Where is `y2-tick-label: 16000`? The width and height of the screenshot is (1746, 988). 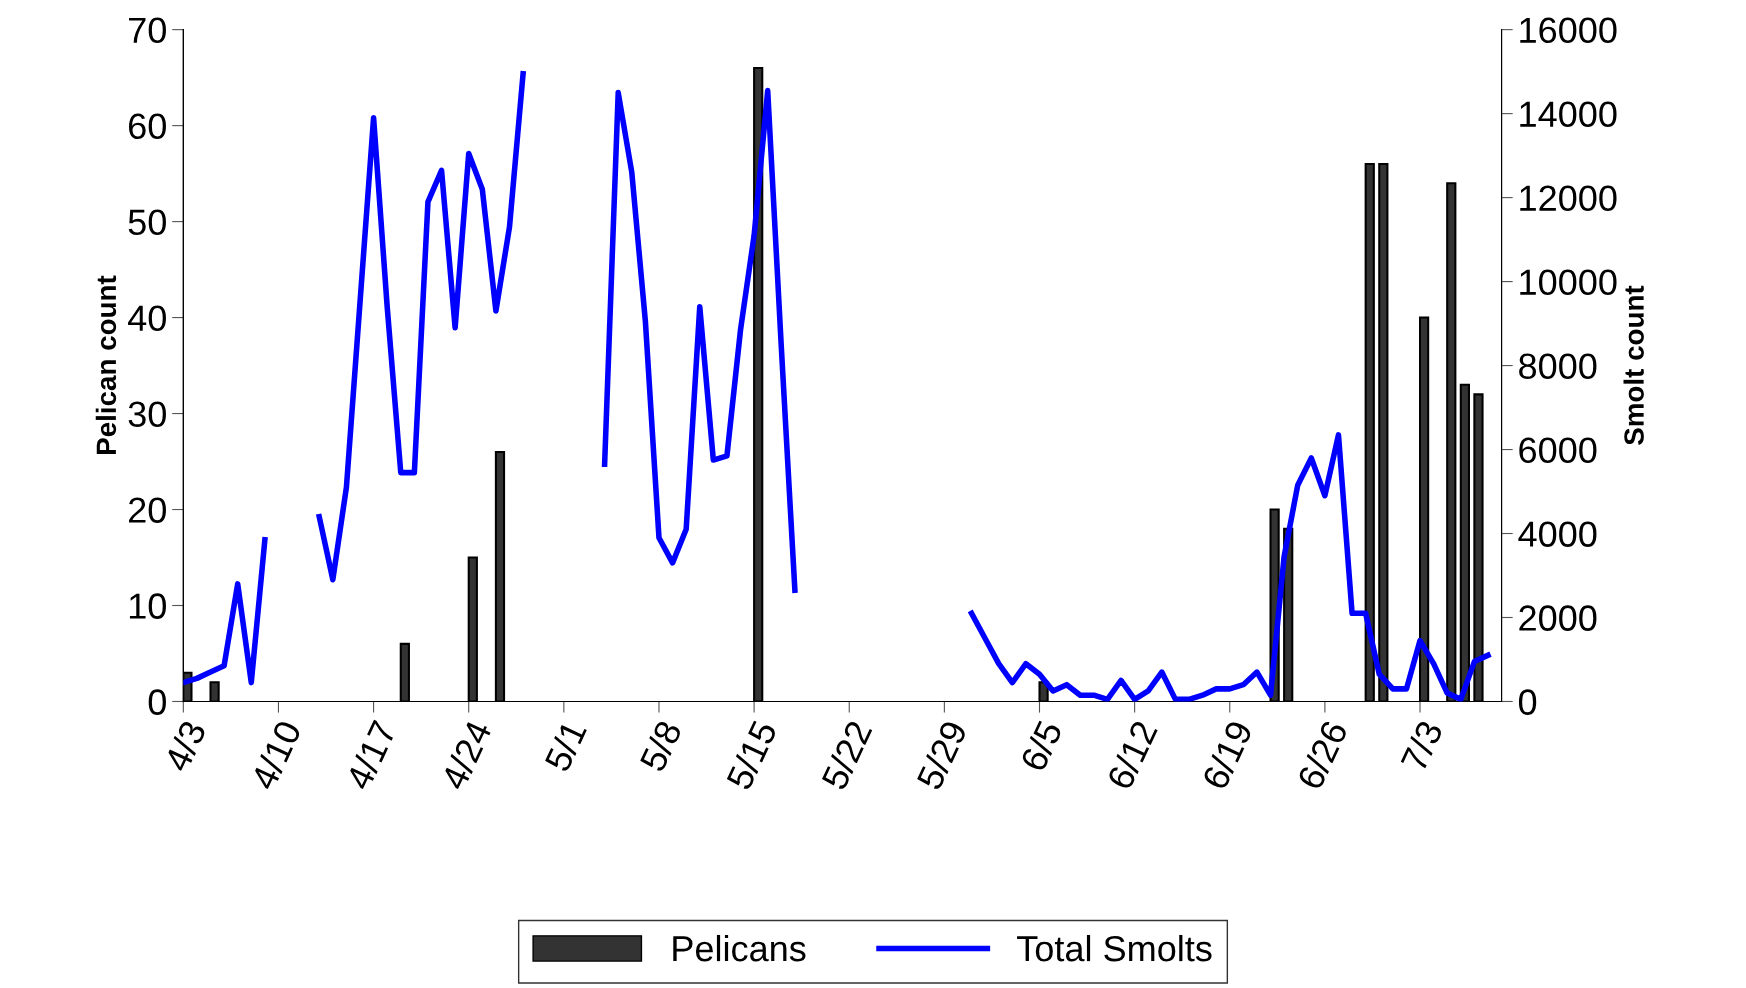
y2-tick-label: 16000 is located at coordinates (1568, 30).